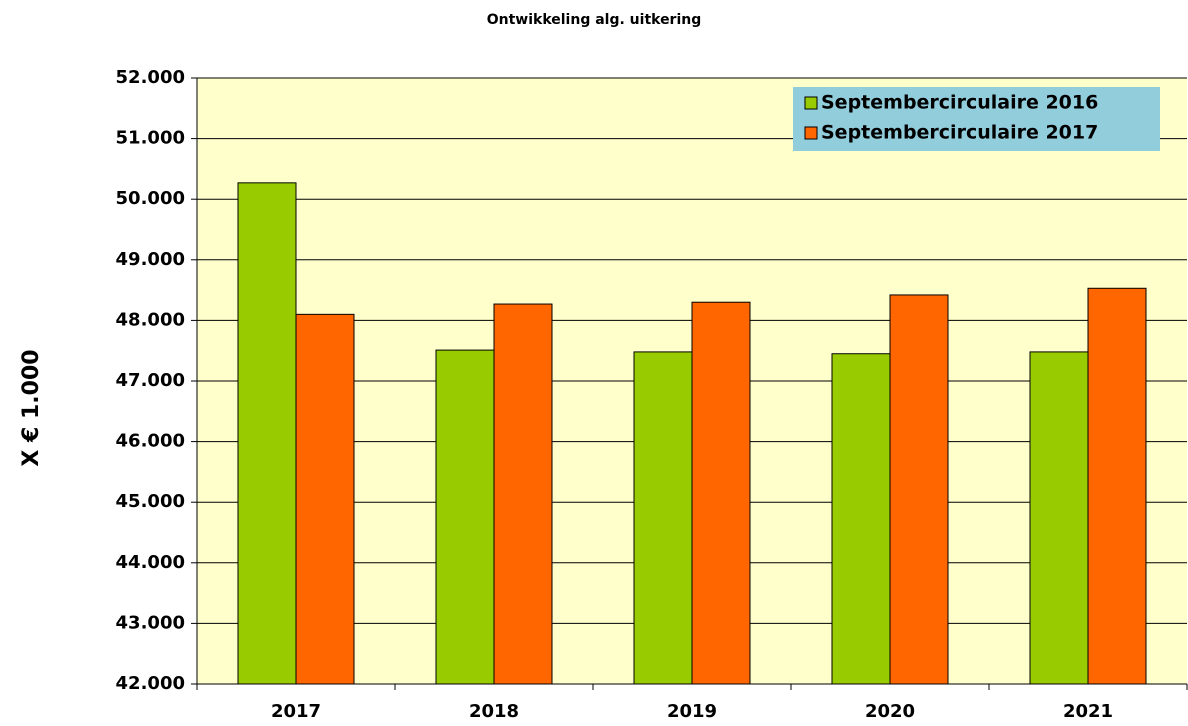 The height and width of the screenshot is (726, 1188). I want to click on y-tick-label: 49.000, so click(150, 259).